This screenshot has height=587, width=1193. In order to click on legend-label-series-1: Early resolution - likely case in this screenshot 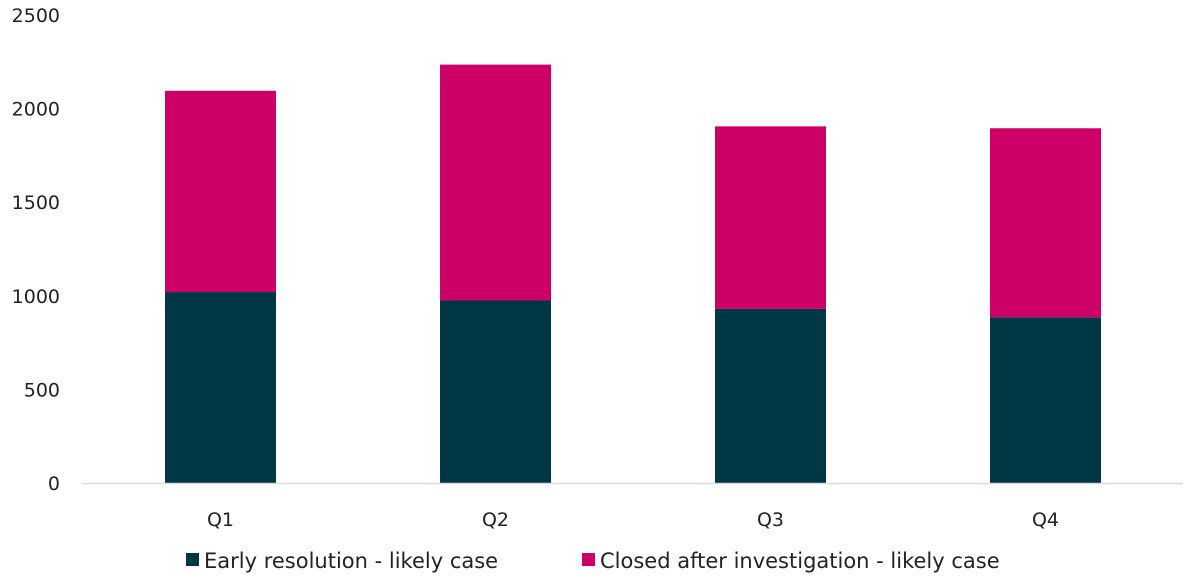, I will do `click(351, 561)`.